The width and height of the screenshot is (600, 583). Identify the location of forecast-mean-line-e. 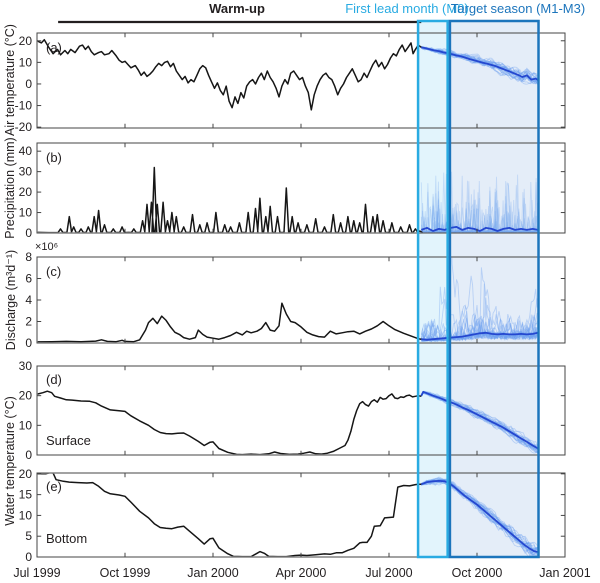
(479, 516).